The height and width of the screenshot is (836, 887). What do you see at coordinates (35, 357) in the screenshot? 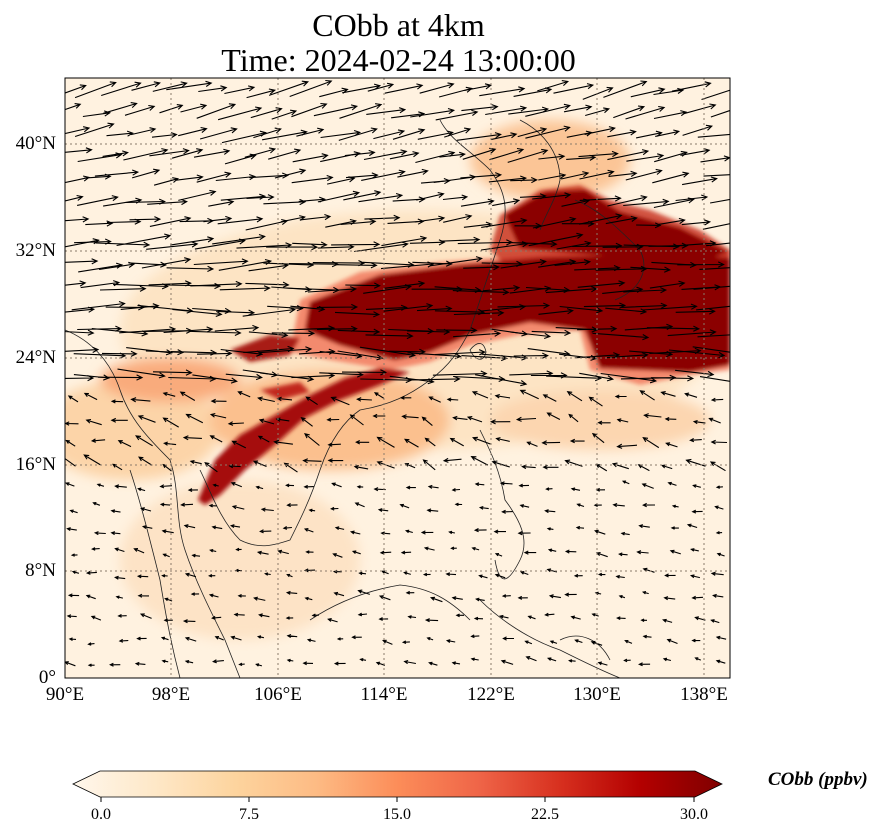
I see `lat-tick-label: 24°N` at bounding box center [35, 357].